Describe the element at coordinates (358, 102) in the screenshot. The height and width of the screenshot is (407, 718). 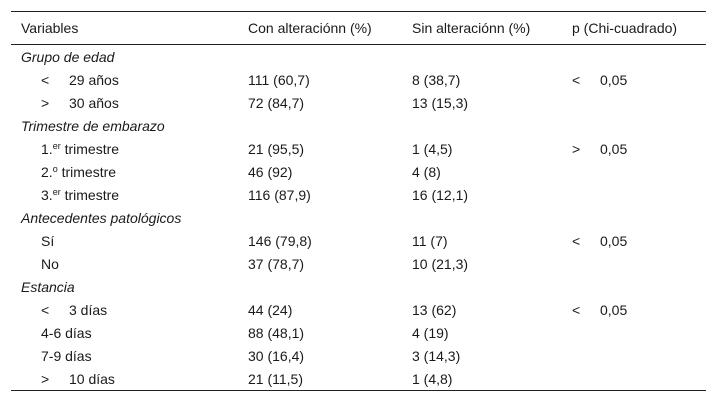
I see `table-row: >30 años 72 (84,7) 13 (15,3)` at that location.